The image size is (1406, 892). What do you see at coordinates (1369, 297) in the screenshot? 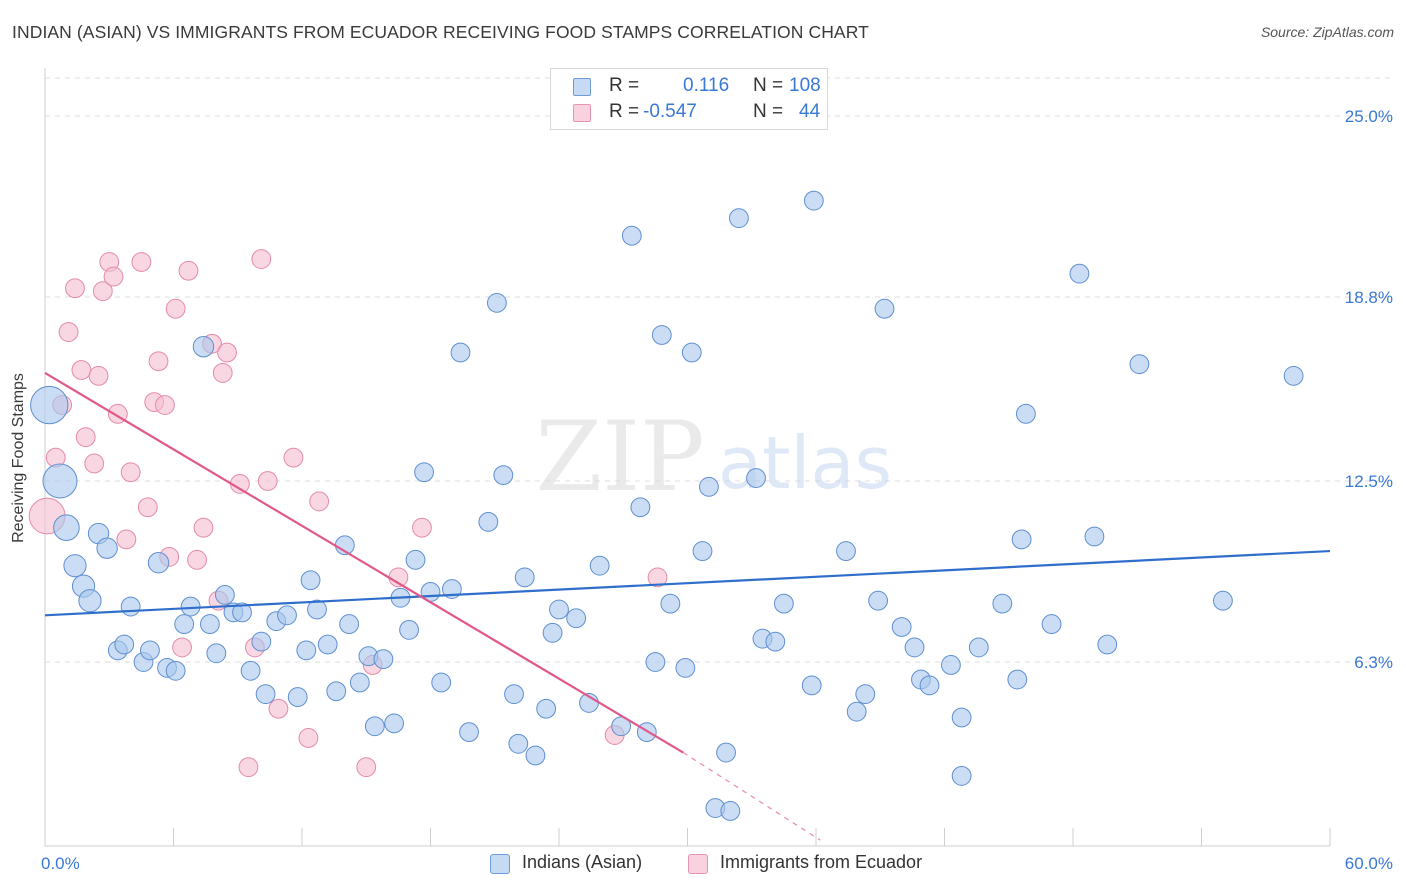
I see `y-tick-label: 18.8%` at bounding box center [1369, 297].